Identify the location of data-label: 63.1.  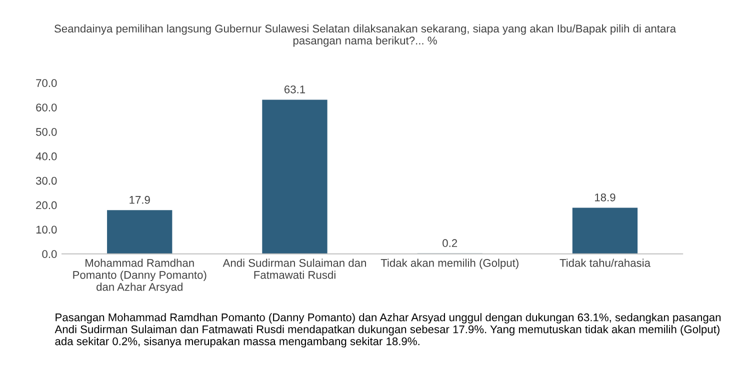
(295, 90).